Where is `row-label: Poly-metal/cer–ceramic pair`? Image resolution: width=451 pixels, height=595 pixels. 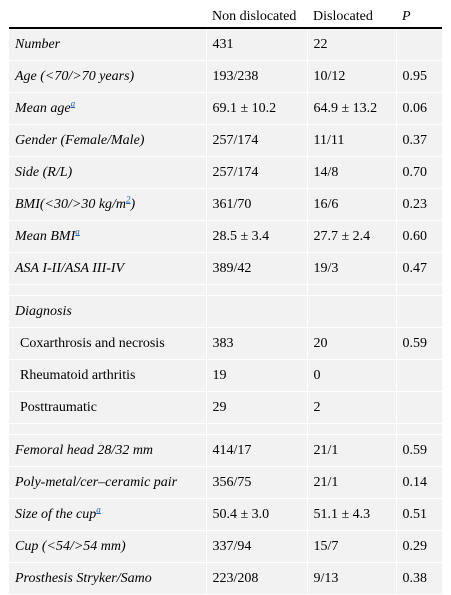 row-label: Poly-metal/cer–ceramic pair is located at coordinates (107, 482).